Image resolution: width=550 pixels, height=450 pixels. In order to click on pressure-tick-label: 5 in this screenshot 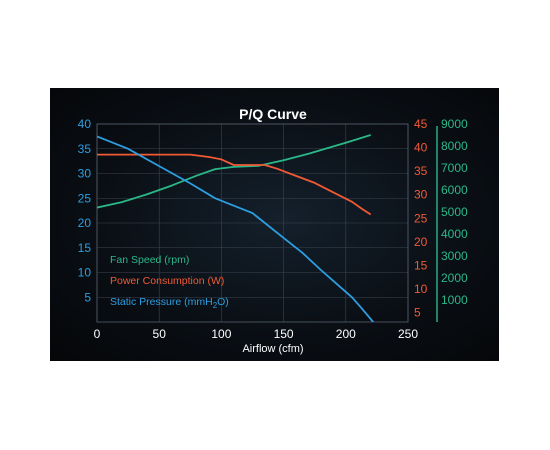, I will do `click(87, 297)`.